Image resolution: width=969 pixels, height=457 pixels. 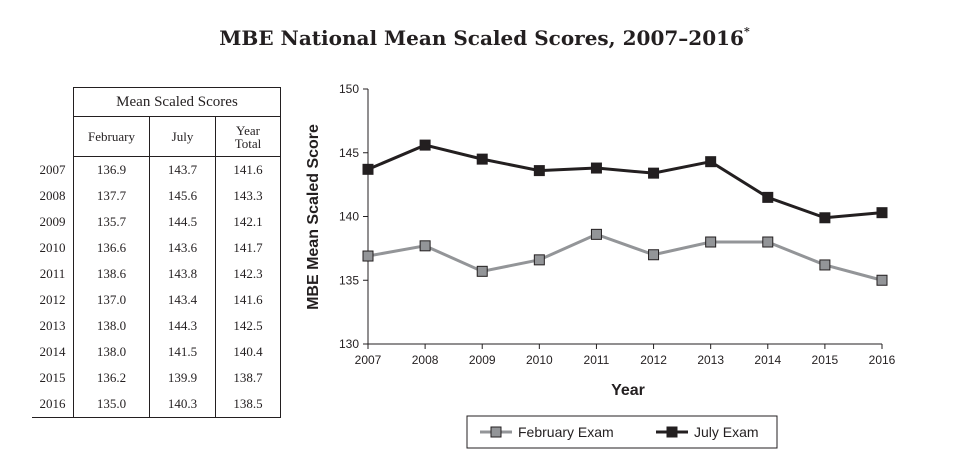 I want to click on table-row: 2015 136.2 139.9 138.7, so click(x=156, y=377).